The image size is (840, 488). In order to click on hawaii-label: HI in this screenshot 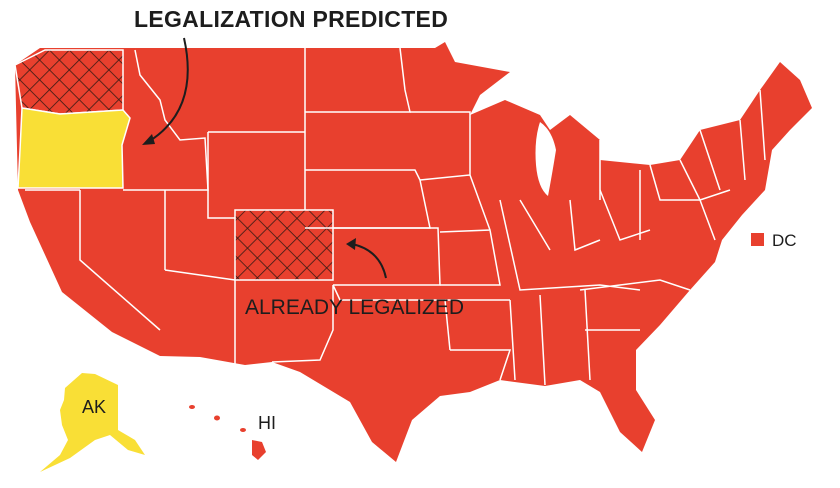, I will do `click(267, 423)`.